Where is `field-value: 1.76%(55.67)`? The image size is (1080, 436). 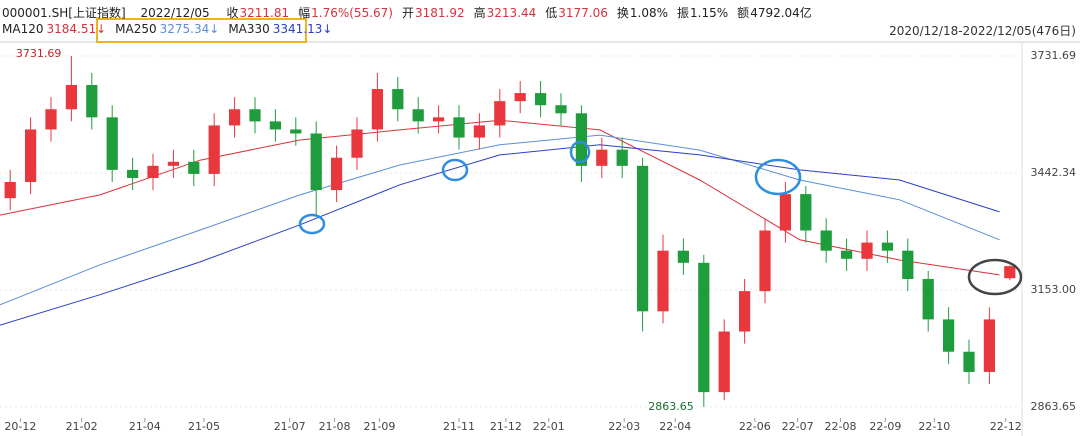 field-value: 1.76%(55.67) is located at coordinates (352, 13).